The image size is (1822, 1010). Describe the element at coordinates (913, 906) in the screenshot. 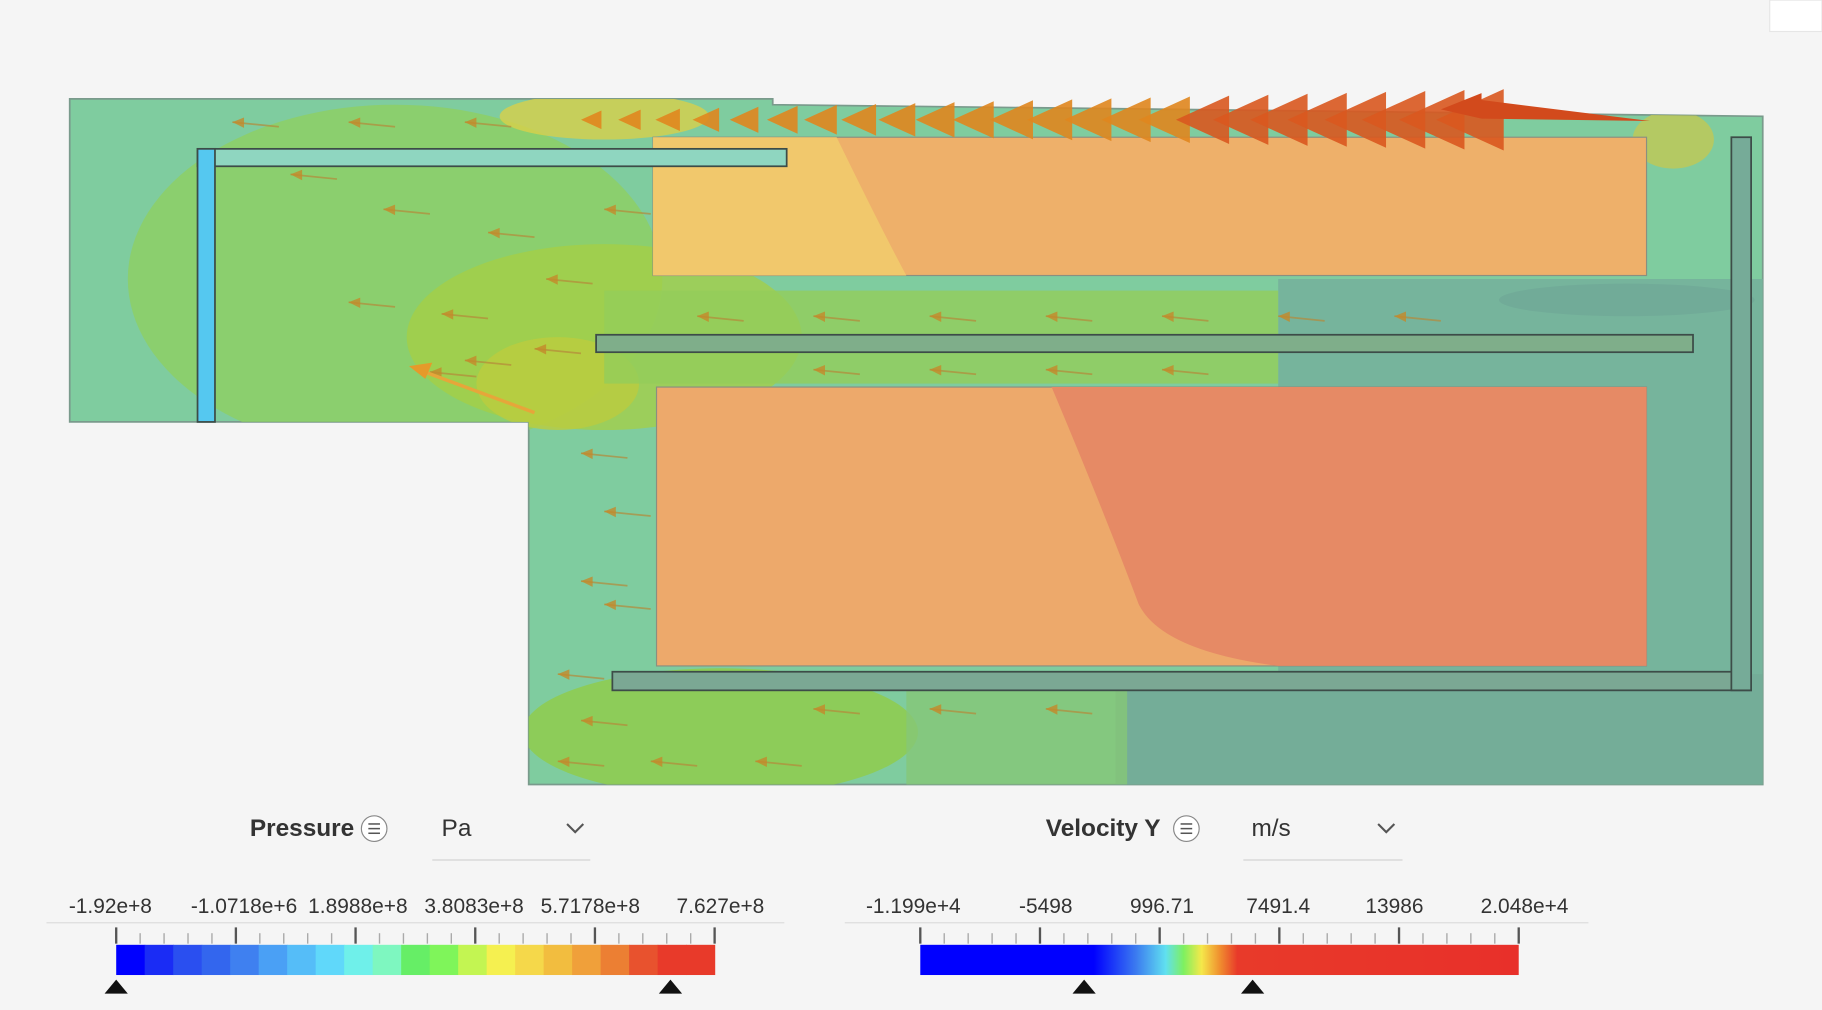

I see `tick-label: -1.199e+4` at that location.